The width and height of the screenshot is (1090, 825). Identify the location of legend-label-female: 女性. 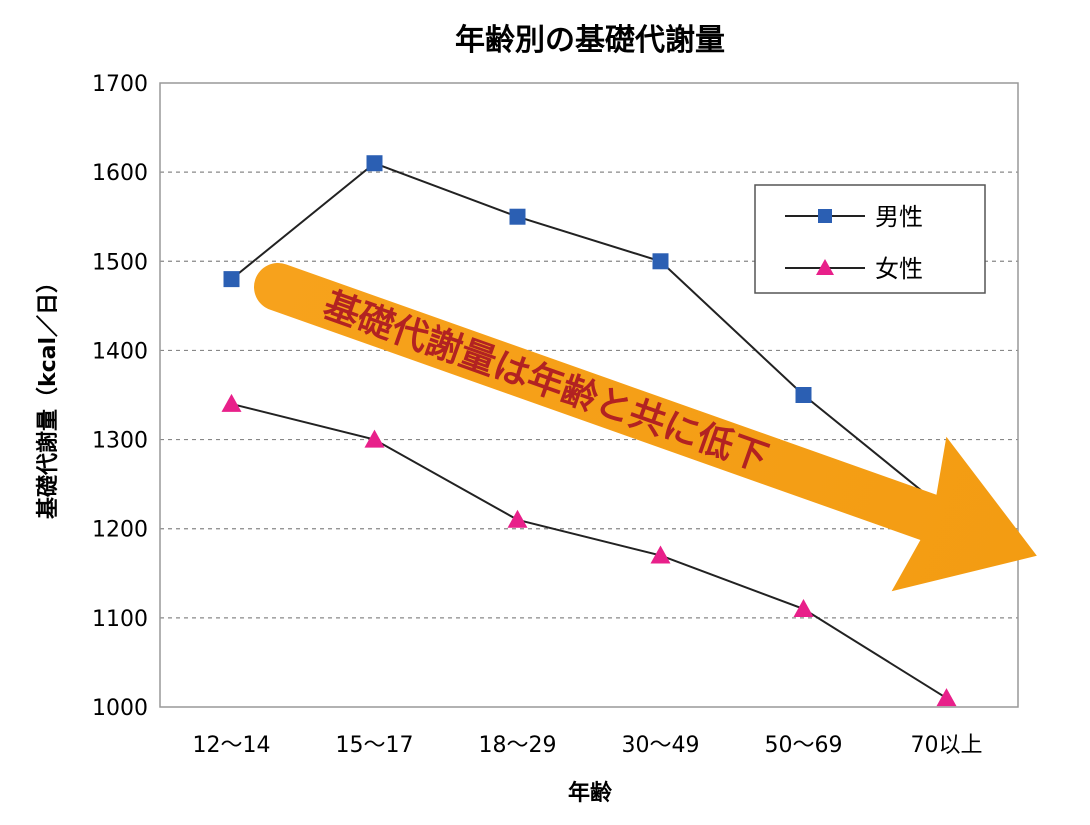
(899, 269).